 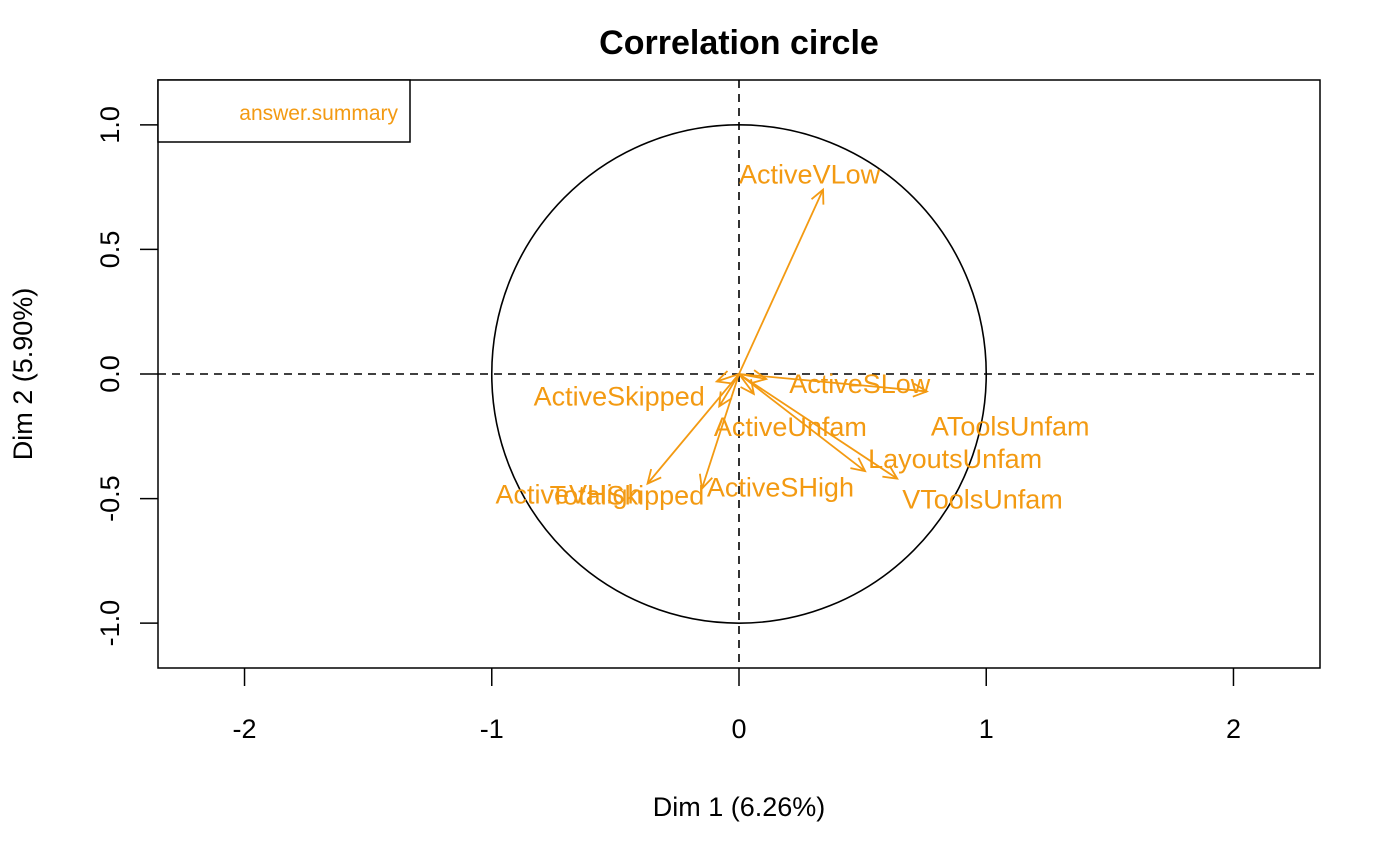 What do you see at coordinates (654, 477) in the screenshot?
I see `arrowhead-activevhigh` at bounding box center [654, 477].